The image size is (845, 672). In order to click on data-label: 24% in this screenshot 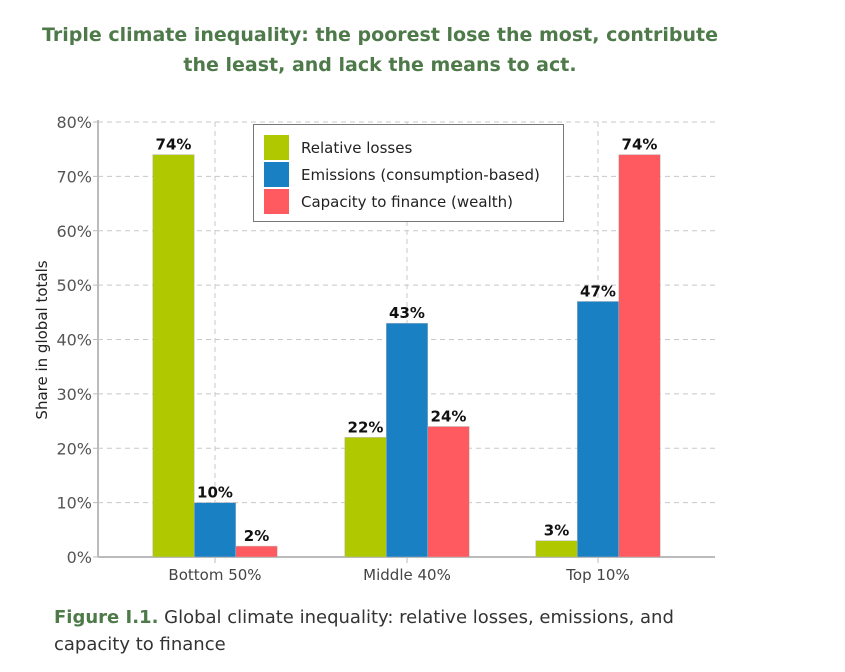, I will do `click(449, 417)`.